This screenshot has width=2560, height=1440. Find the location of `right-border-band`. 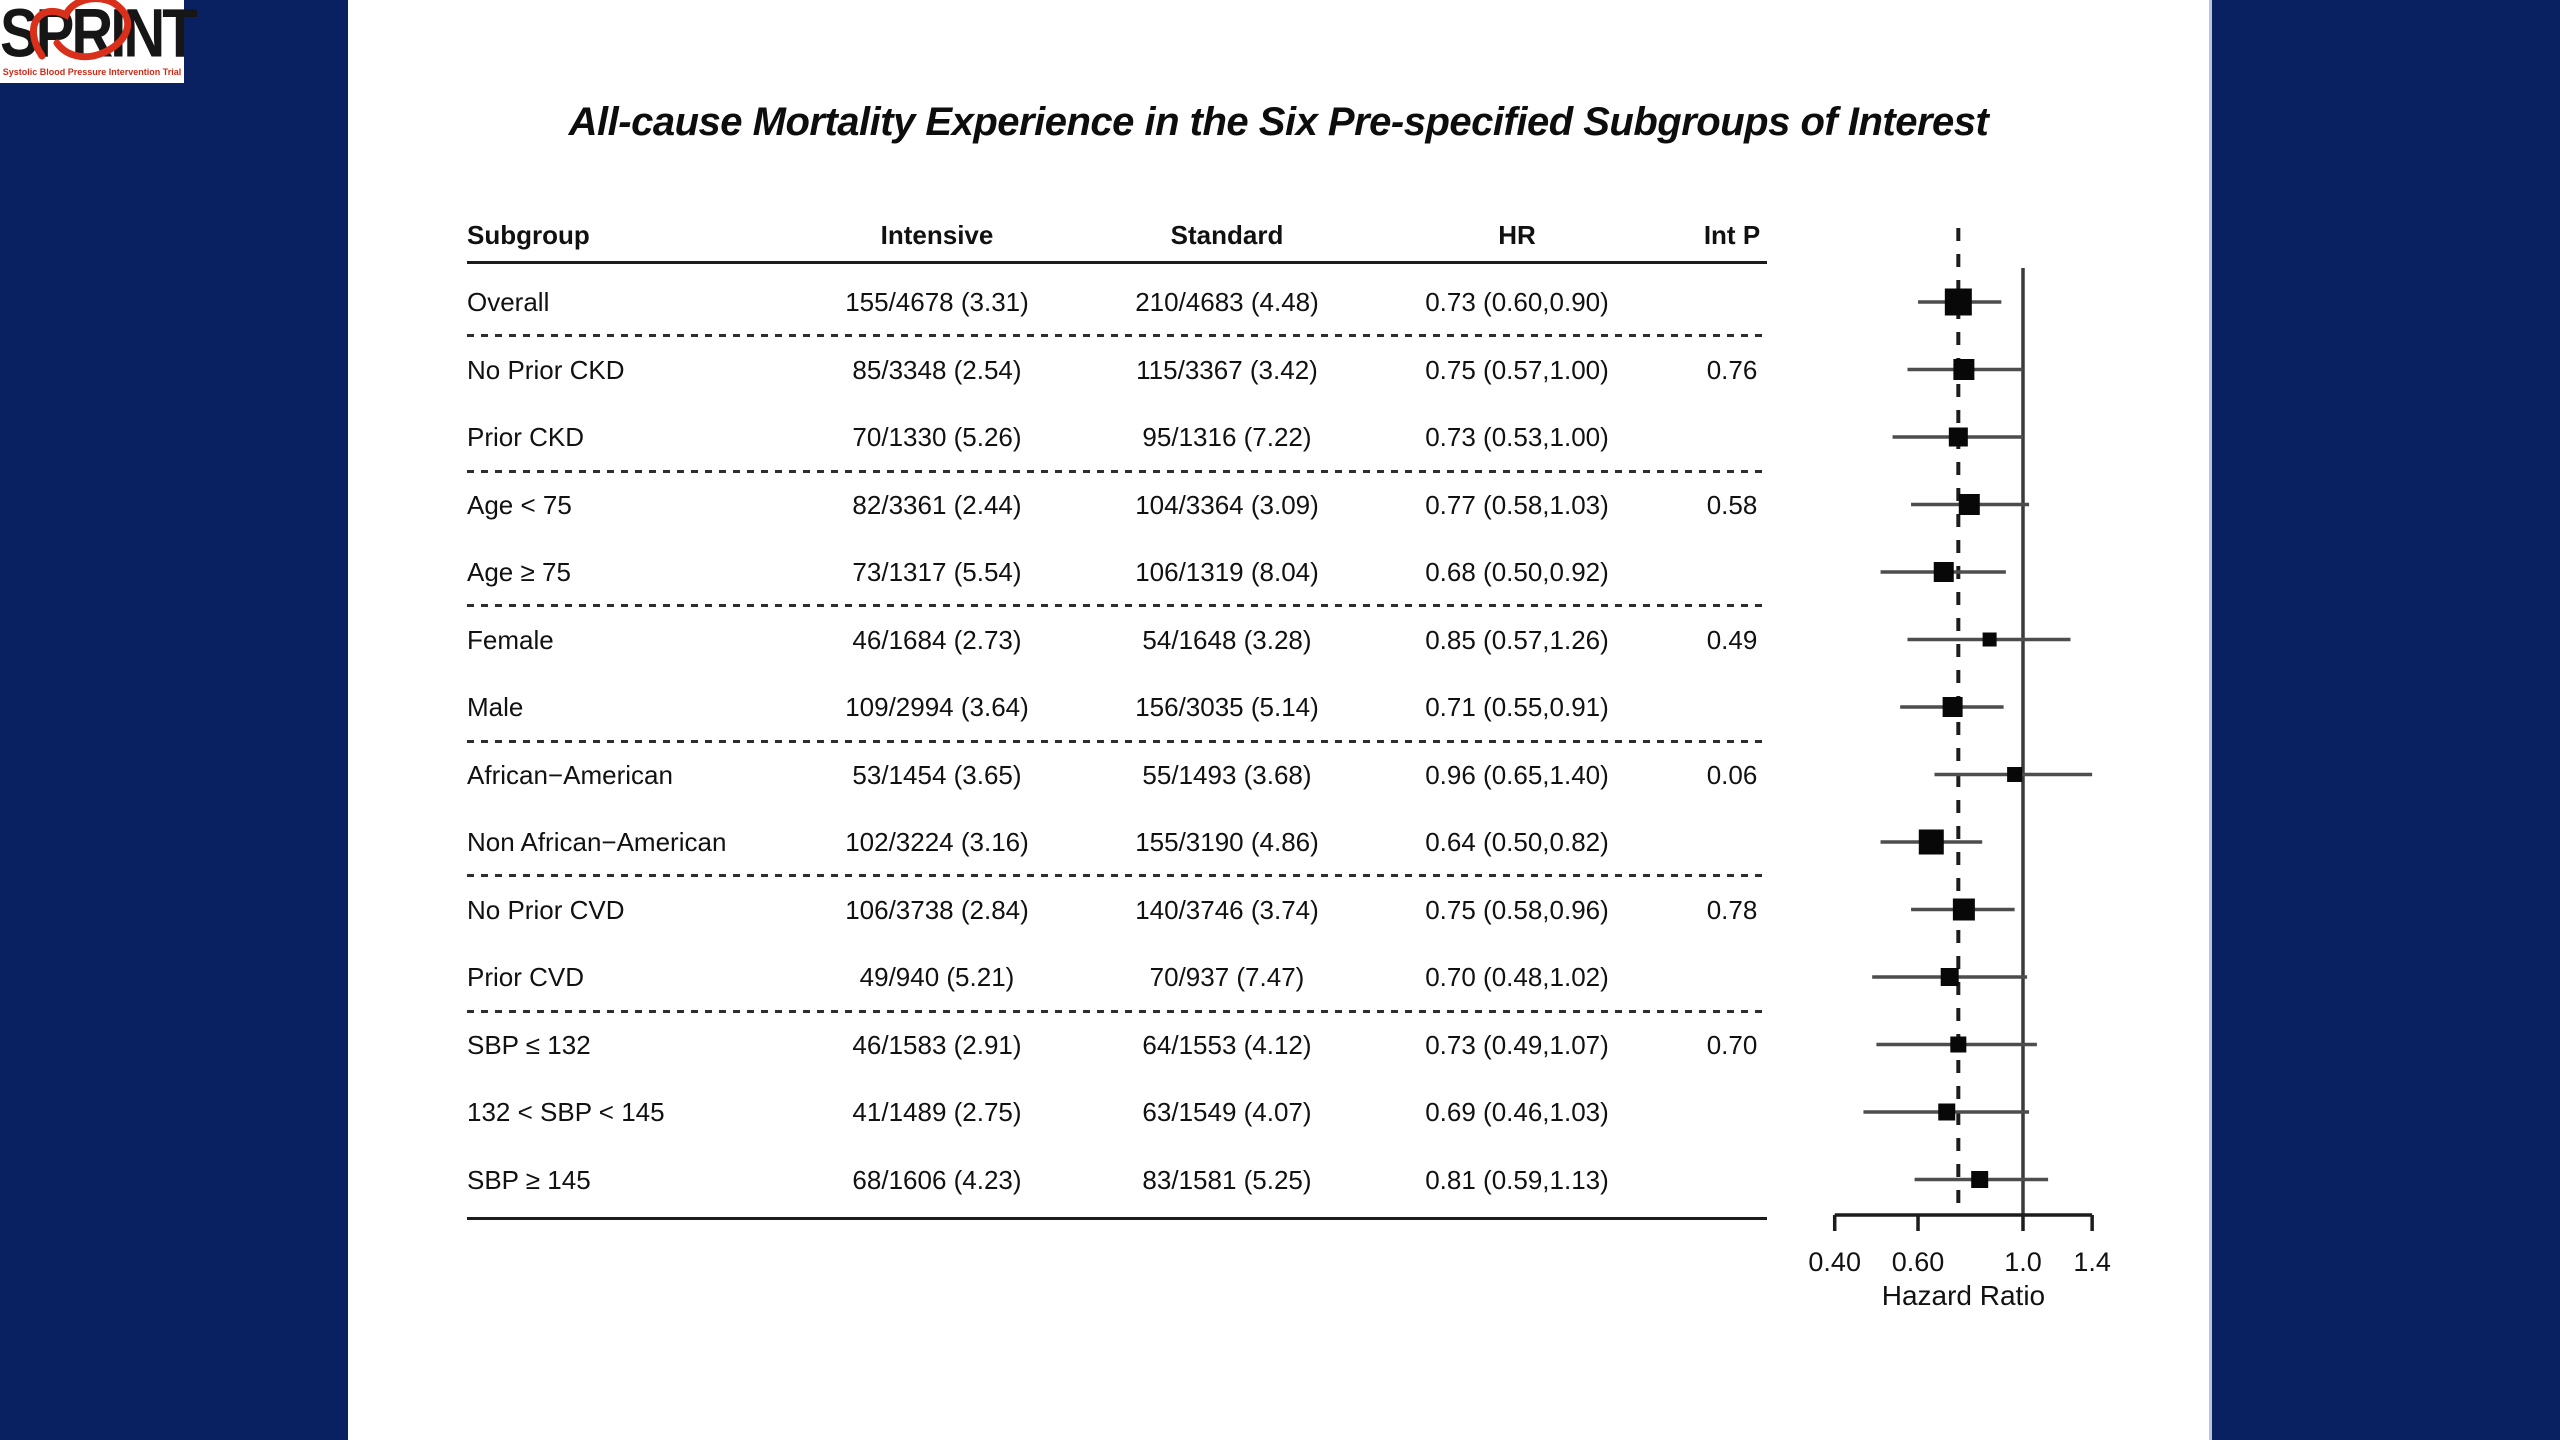

right-border-band is located at coordinates (2384, 720).